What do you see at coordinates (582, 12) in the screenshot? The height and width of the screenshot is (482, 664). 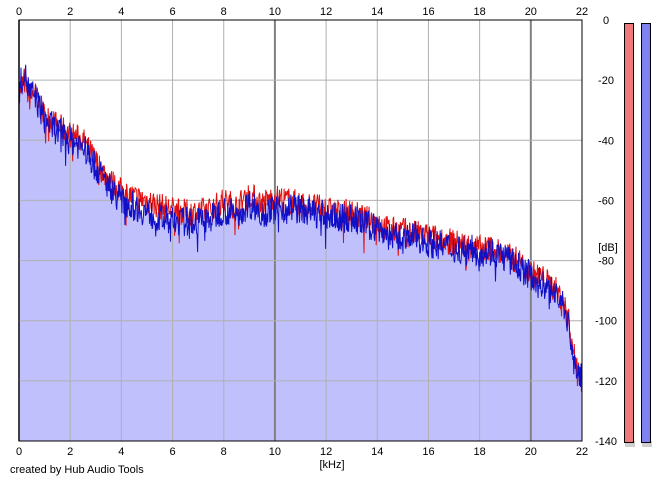 I see `x-tick-label-top: 22` at bounding box center [582, 12].